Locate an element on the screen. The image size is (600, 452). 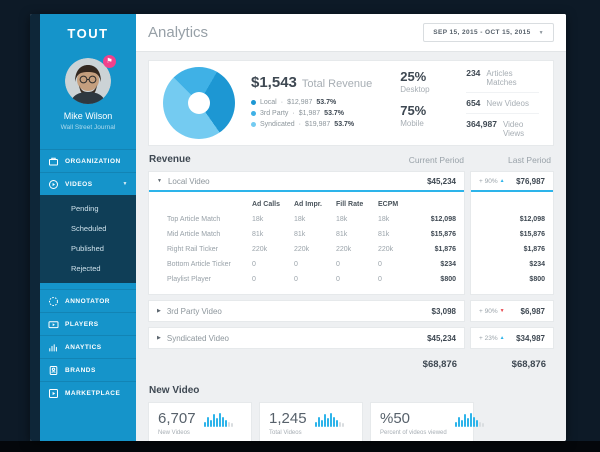
date-range-button: SEP 15, 2015 - OCT 15, 2015 ▼ is located at coordinates (488, 32).